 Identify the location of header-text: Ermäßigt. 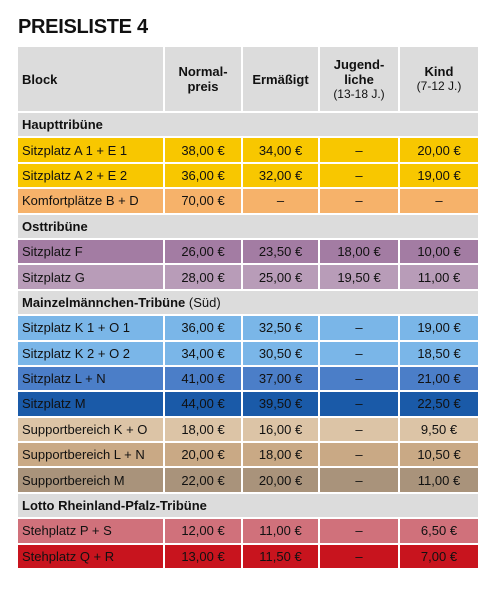
(280, 79).